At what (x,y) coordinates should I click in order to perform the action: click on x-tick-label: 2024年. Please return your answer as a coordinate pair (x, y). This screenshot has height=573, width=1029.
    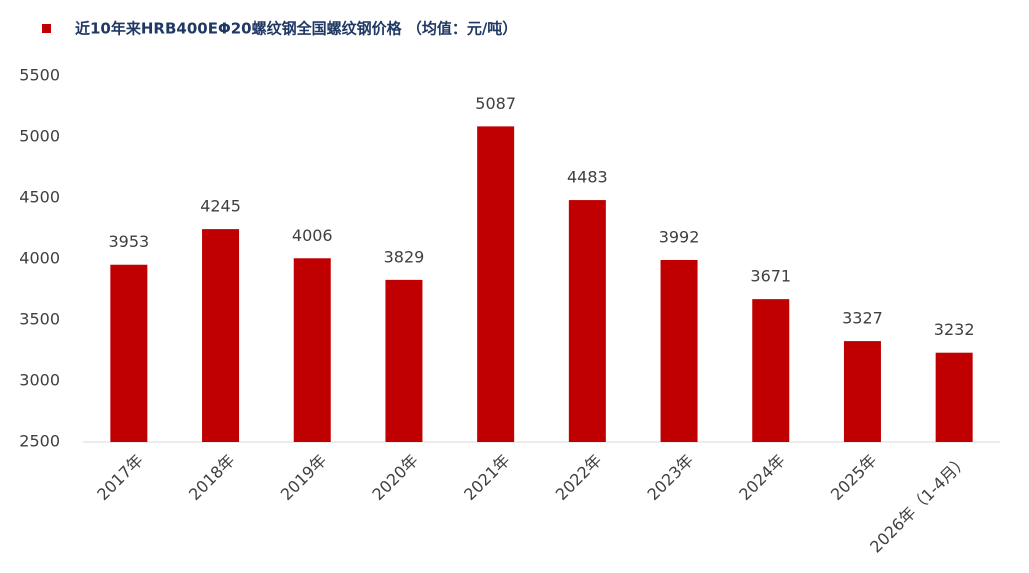
    Looking at the image, I should click on (762, 478).